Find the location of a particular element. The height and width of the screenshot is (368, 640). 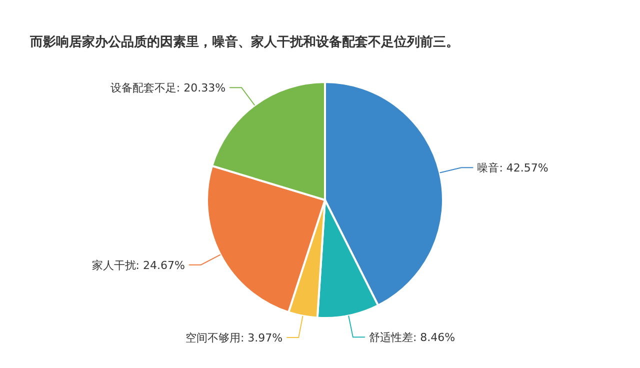

slice-label: 家人干扰: 24.67% is located at coordinates (138, 265).